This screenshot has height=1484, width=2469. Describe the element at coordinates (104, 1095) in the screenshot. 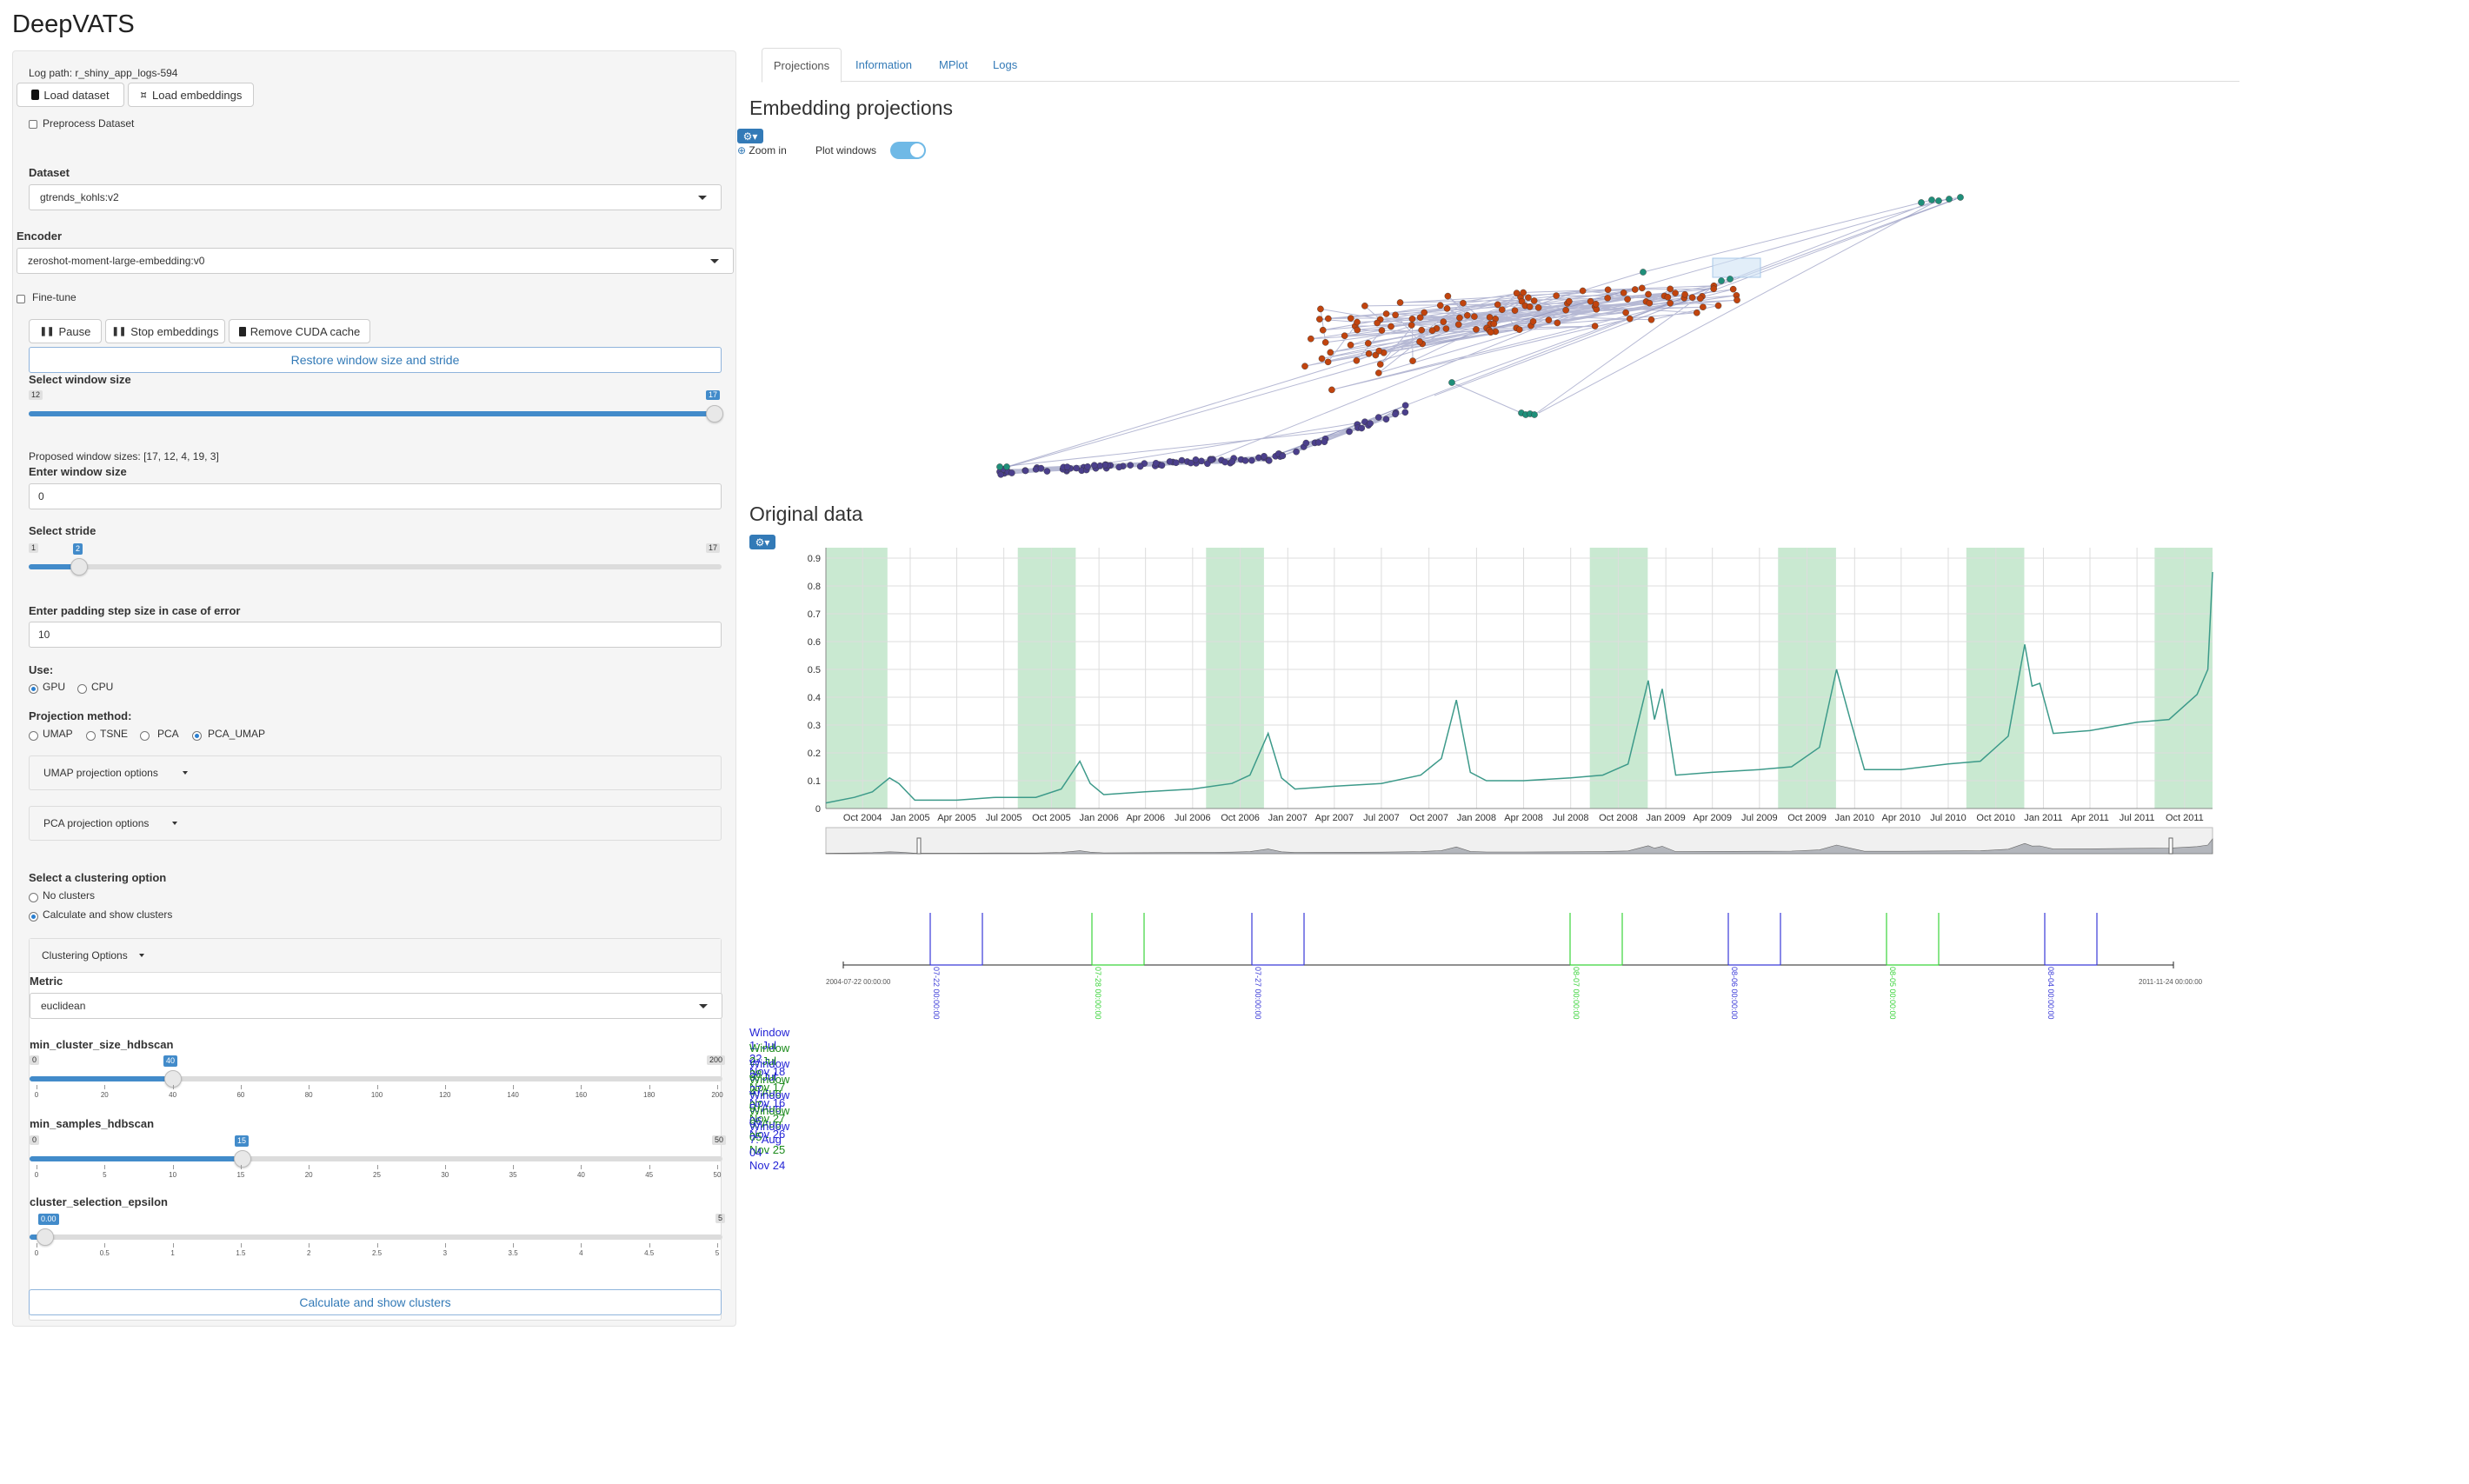

I see `slider-tick-label: 20` at that location.